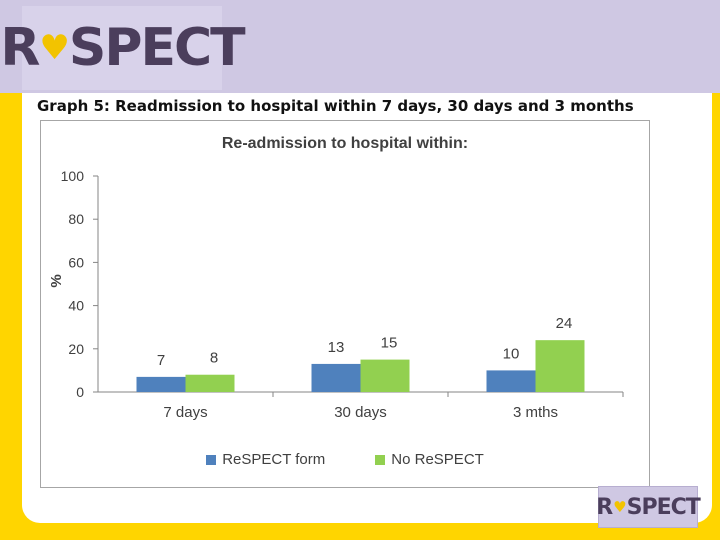 This screenshot has height=540, width=720. Describe the element at coordinates (56, 280) in the screenshot. I see `y-axis-label: %` at that location.